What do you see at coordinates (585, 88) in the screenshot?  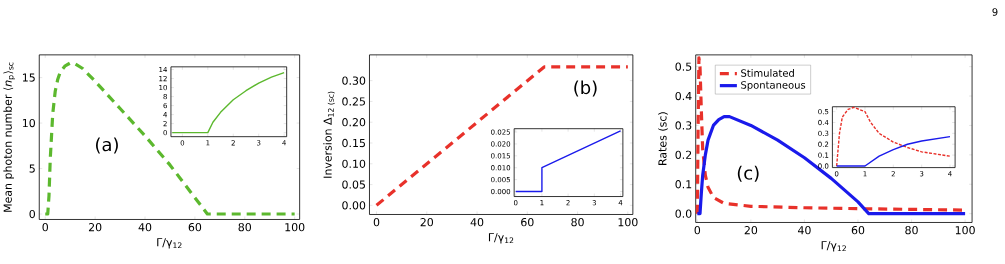 I see `annotation: (b)` at bounding box center [585, 88].